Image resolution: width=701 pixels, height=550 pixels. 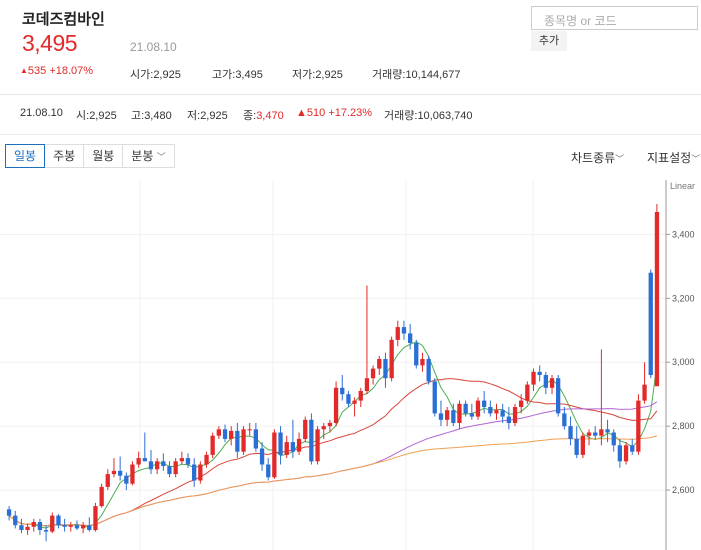 What do you see at coordinates (148, 156) in the screenshot?
I see `tab-minute: 분봉 ﹀` at bounding box center [148, 156].